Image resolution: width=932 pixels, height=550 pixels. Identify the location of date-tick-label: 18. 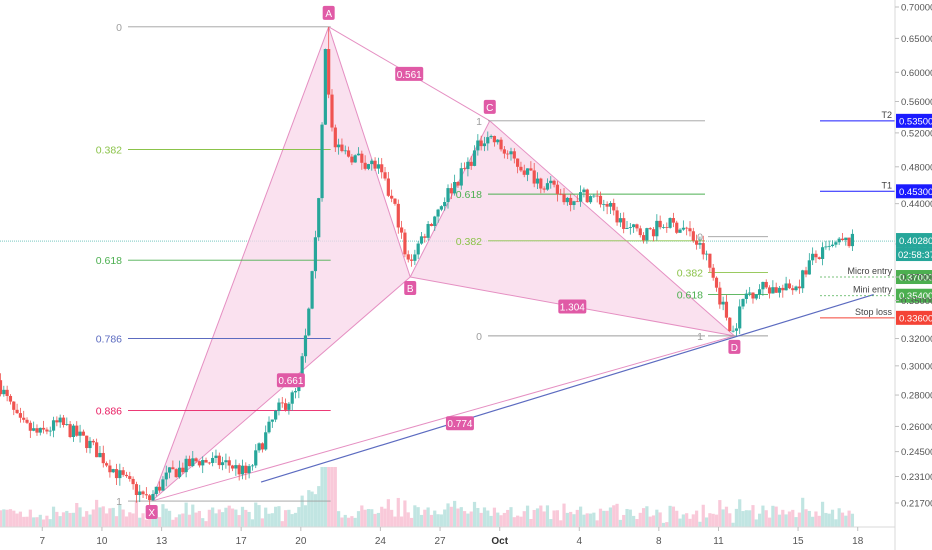
(858, 541).